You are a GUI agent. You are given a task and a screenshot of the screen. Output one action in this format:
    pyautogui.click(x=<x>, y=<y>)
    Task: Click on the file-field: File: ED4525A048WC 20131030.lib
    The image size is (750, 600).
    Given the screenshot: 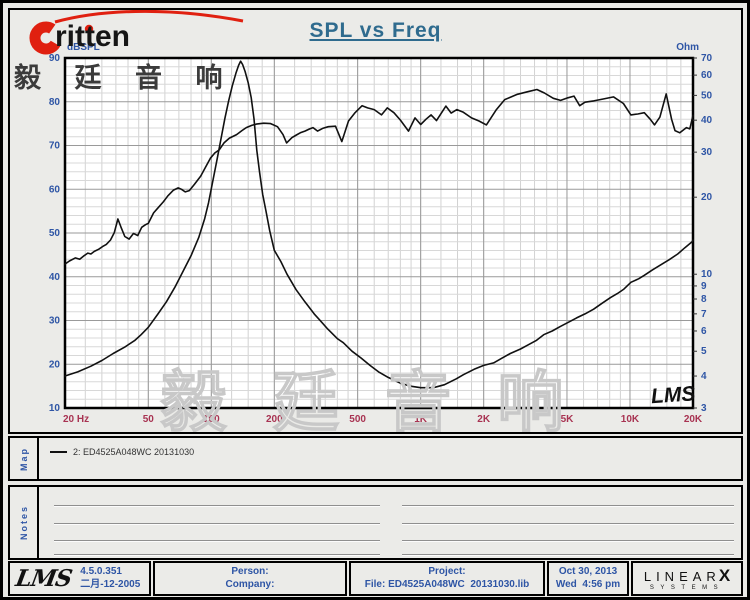 What is the action you would take?
    pyautogui.click(x=447, y=584)
    